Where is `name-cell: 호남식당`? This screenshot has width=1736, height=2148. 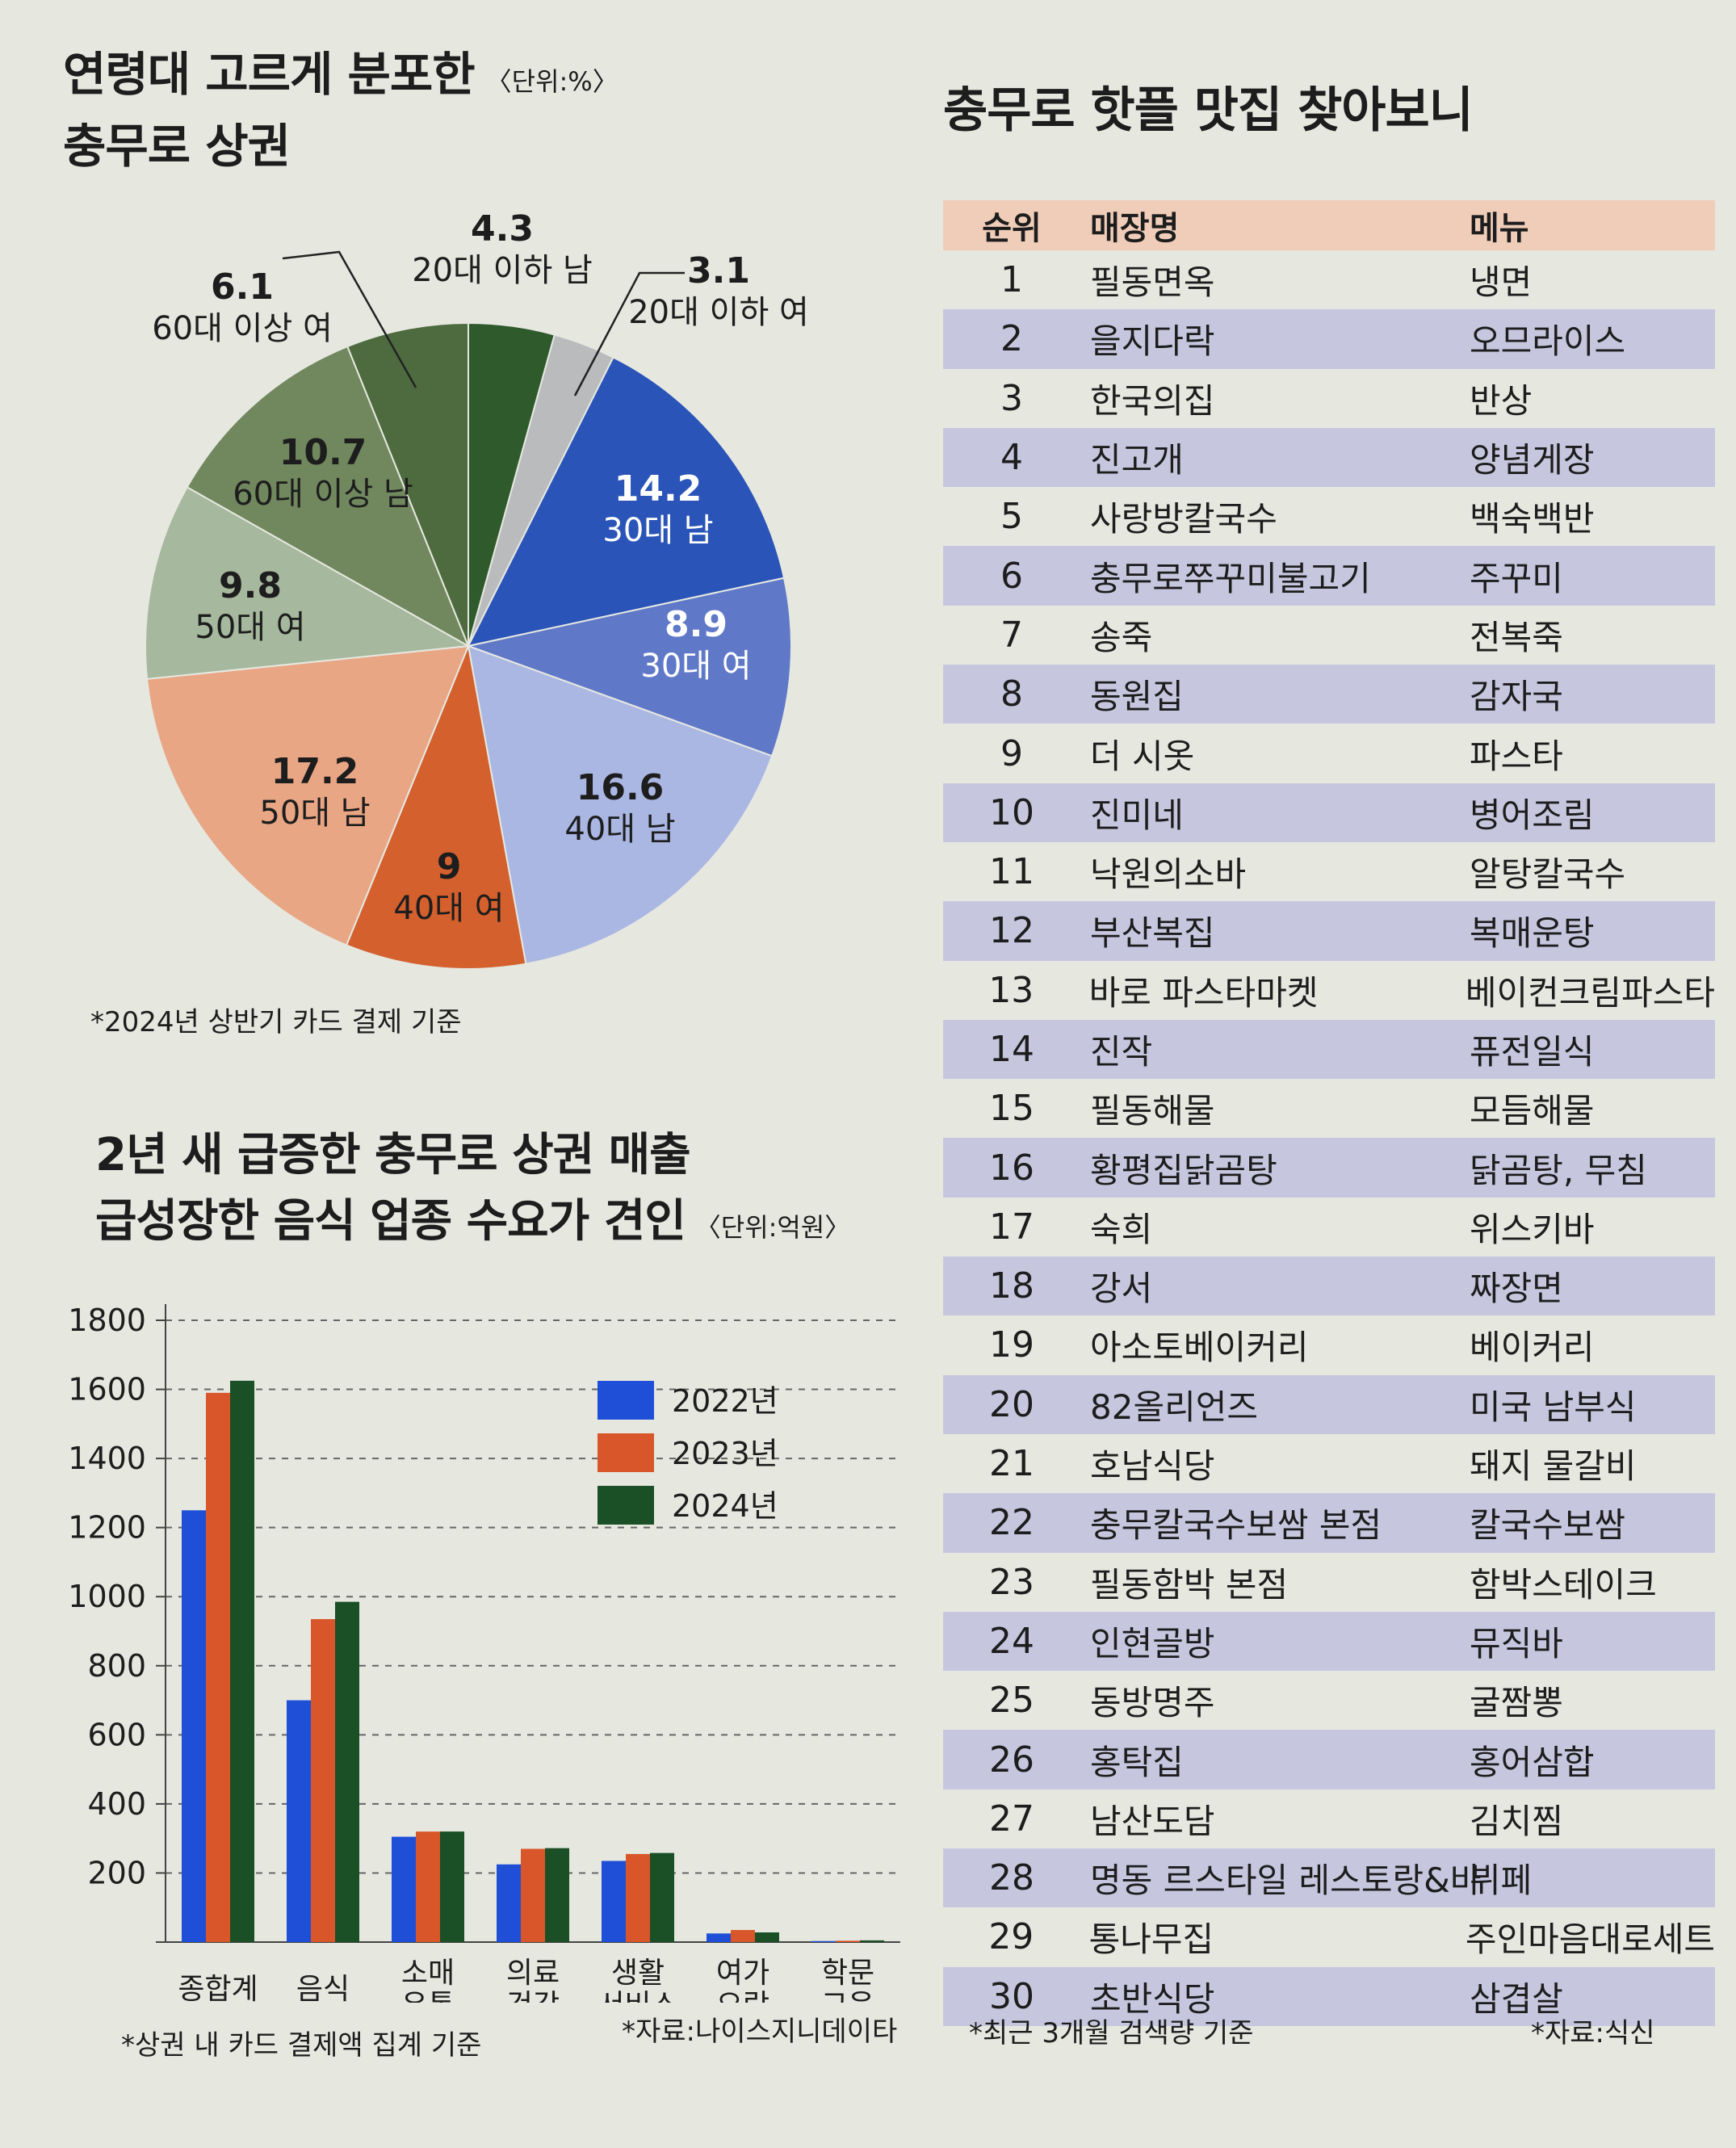
name-cell: 호남식당 is located at coordinates (1152, 1466).